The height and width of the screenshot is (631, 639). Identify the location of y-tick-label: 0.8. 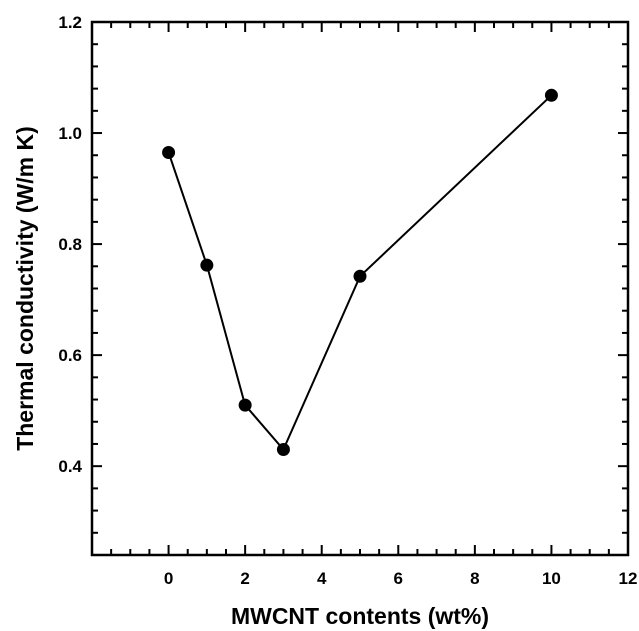
(70, 244).